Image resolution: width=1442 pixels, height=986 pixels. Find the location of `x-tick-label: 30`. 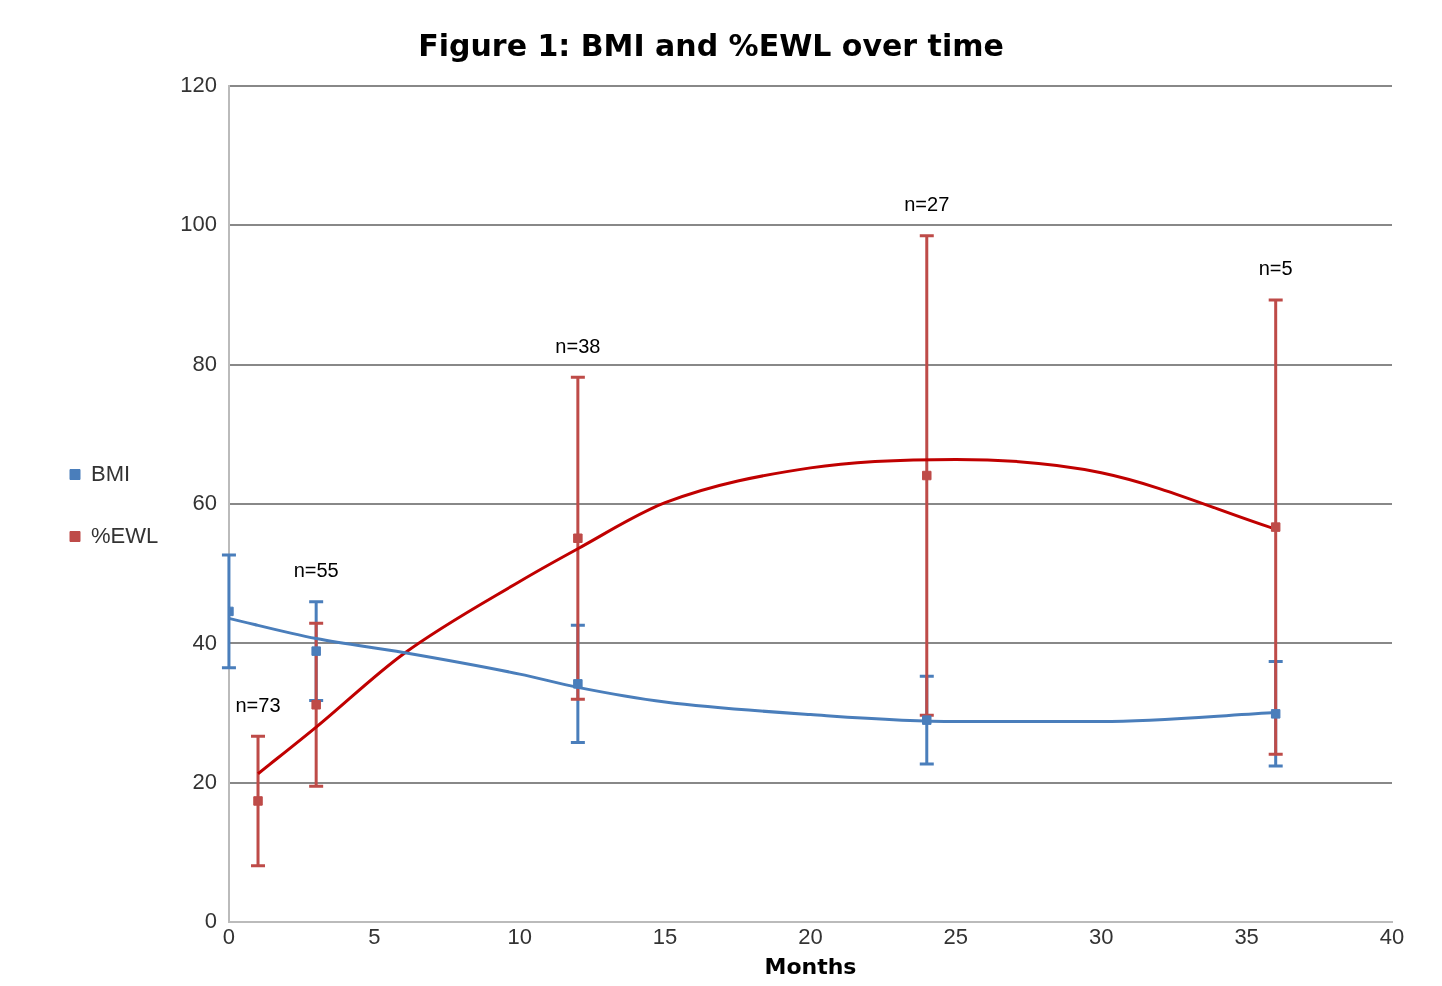

x-tick-label: 30 is located at coordinates (1101, 937).